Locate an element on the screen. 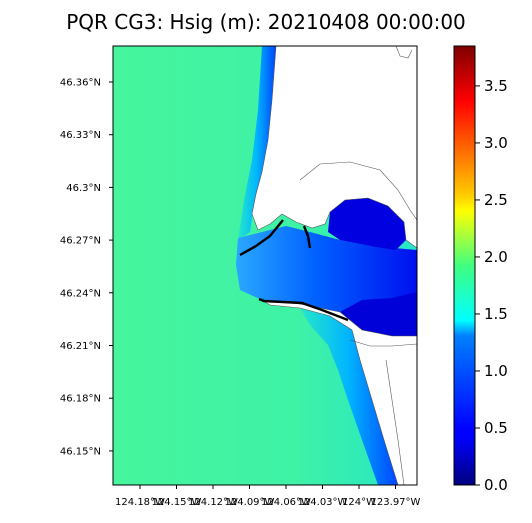  colorbar-tick-label: 1.5 is located at coordinates (496, 314).